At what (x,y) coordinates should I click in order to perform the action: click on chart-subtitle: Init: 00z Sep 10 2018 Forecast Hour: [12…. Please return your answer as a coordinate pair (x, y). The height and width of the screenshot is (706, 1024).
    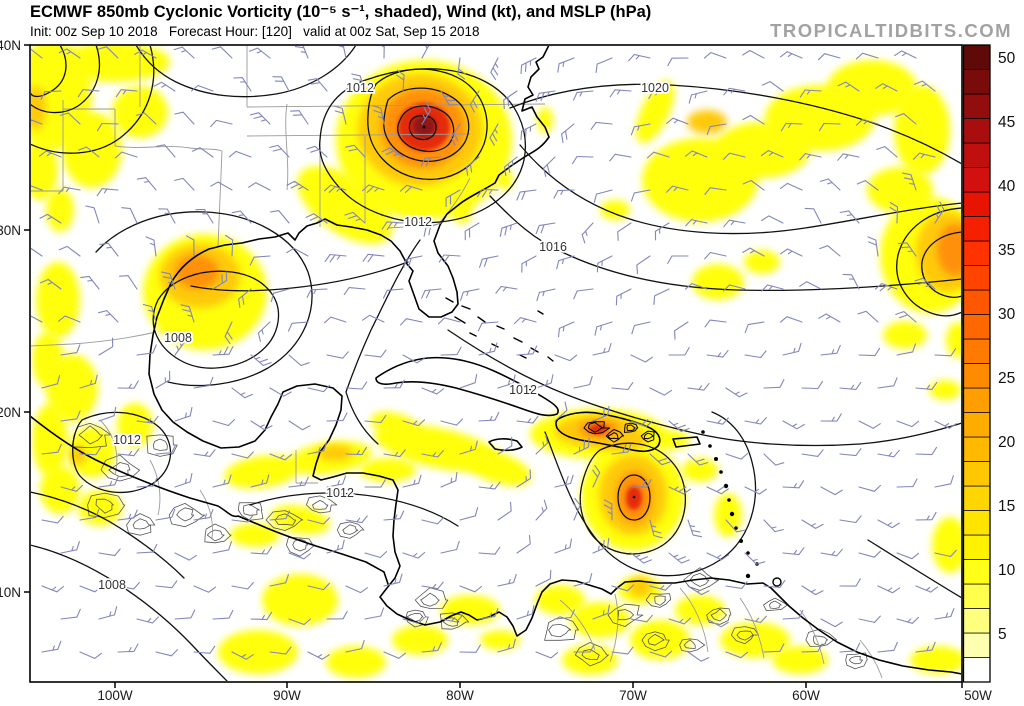
    Looking at the image, I should click on (255, 31).